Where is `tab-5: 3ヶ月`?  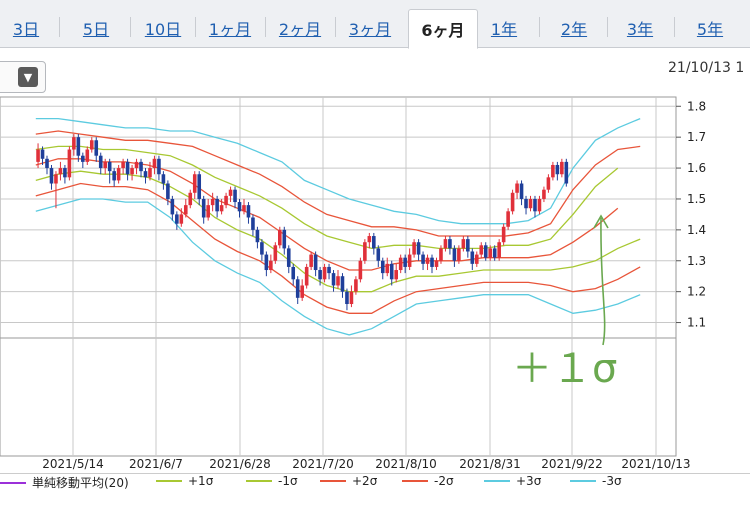
tab-5: 3ヶ月 is located at coordinates (370, 29).